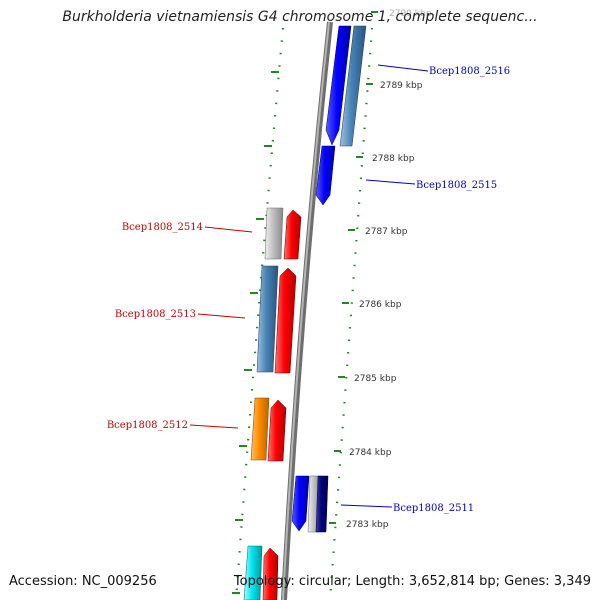 This screenshot has width=600, height=600. Describe the element at coordinates (370, 453) in the screenshot. I see `kbp-label-2784: 2784 kbp` at that location.